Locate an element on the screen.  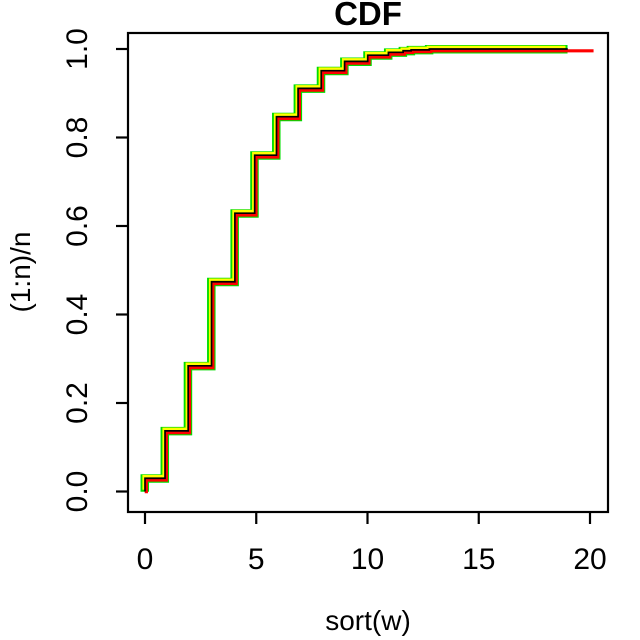
y-tick-label: 0.8 is located at coordinates (77, 138).